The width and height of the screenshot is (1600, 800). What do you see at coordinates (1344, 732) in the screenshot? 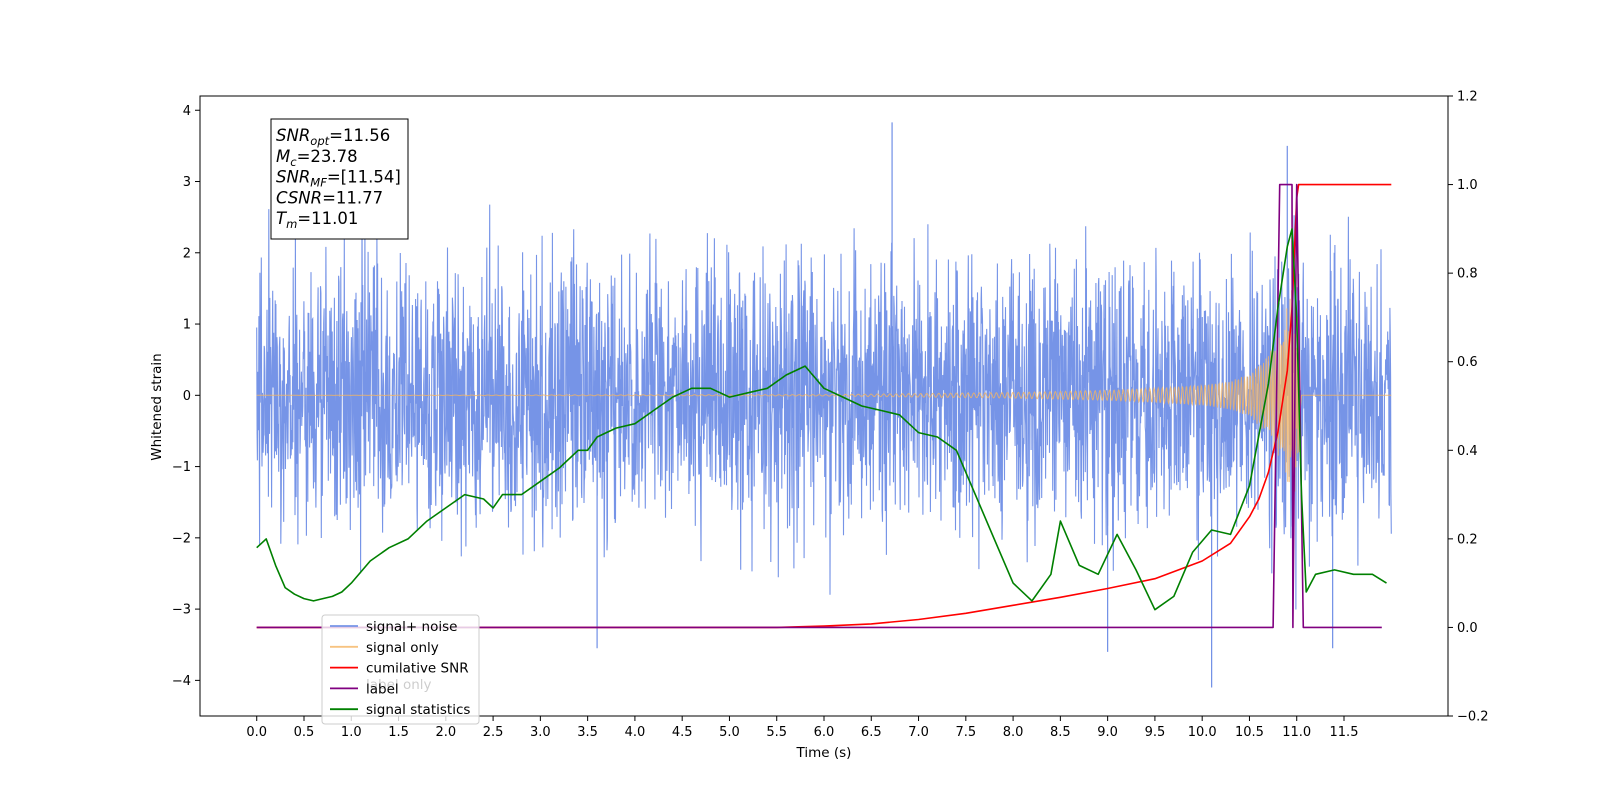
I see `x-tick-label: 11.5` at bounding box center [1344, 732].